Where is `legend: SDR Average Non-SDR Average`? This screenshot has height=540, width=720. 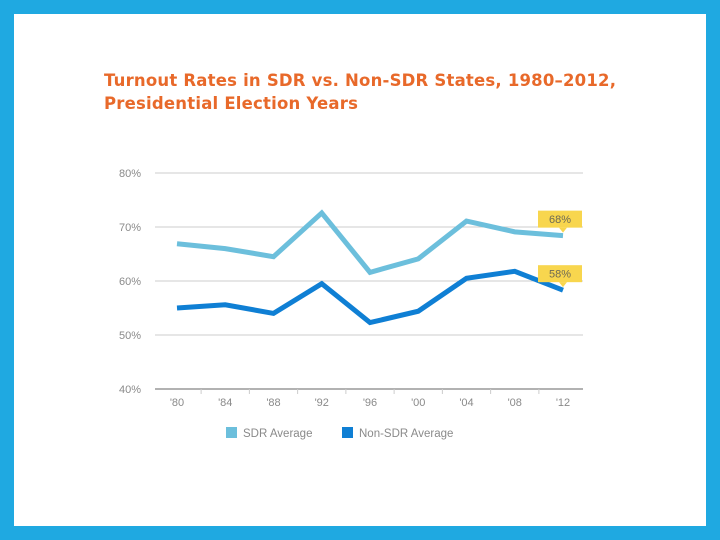
legend: SDR Average Non-SDR Average is located at coordinates (339, 433).